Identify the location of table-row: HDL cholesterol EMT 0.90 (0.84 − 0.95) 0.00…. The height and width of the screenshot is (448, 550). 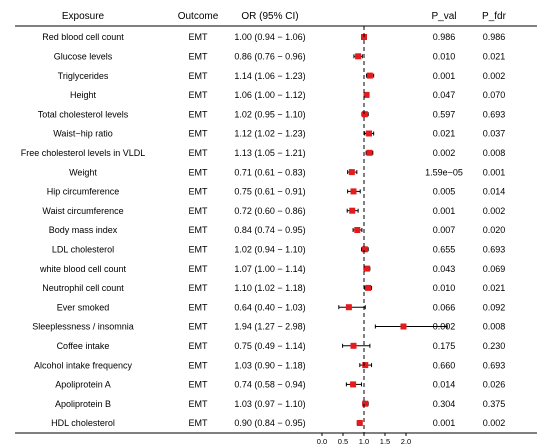
(278, 423).